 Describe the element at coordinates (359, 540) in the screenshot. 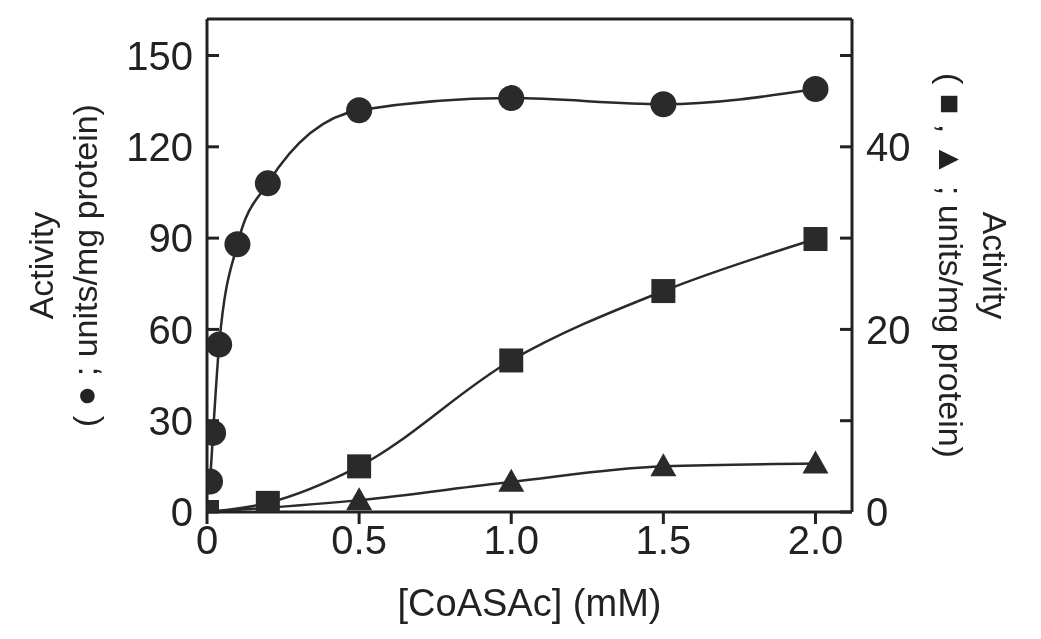

I see `x-tick-label: 0.5` at that location.